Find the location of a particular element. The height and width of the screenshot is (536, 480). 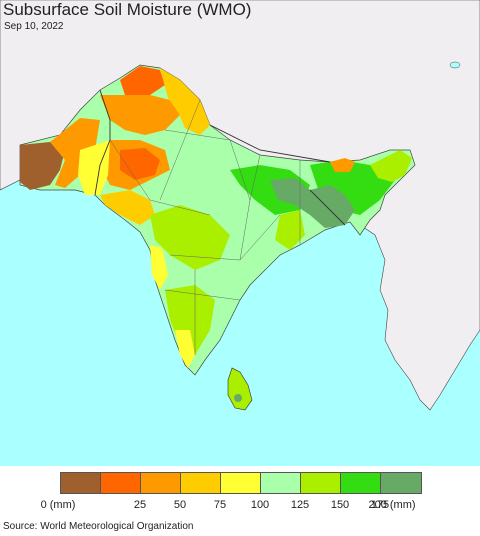

map-date: Sep 10, 2022 is located at coordinates (34, 26).